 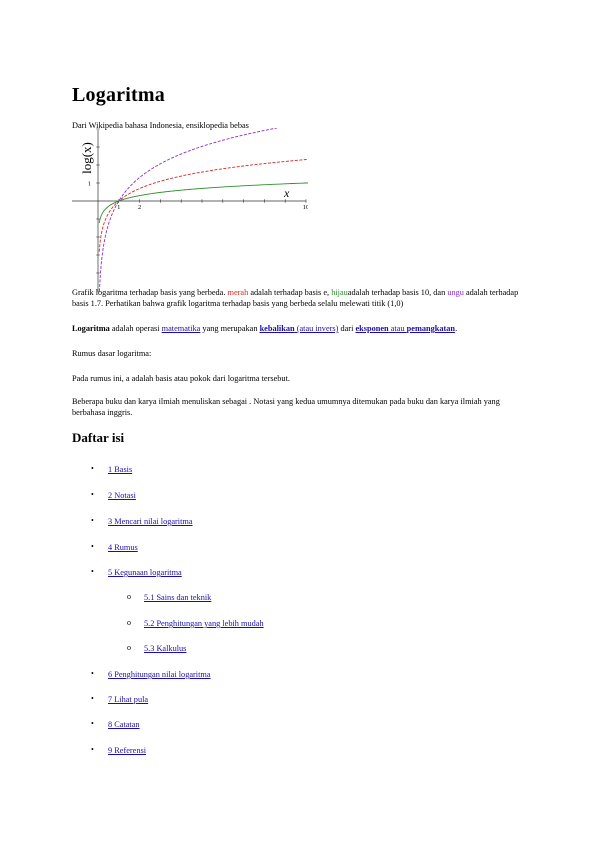 What do you see at coordinates (118, 95) in the screenshot?
I see `page-title: Logaritma` at bounding box center [118, 95].